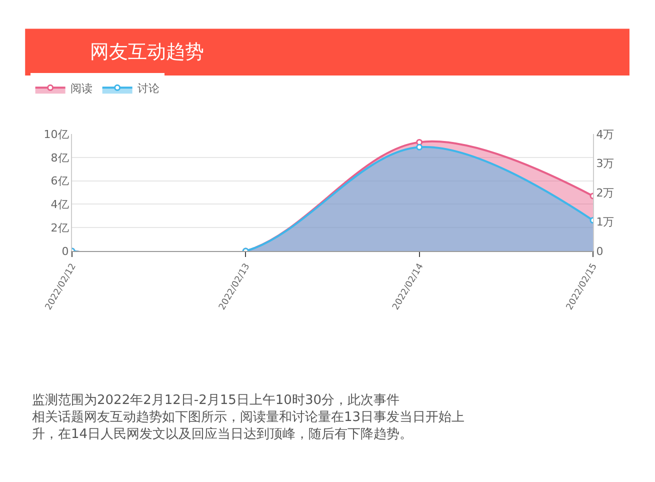 This screenshot has height=482, width=655. I want to click on y2-tick-label: 1万, so click(605, 222).